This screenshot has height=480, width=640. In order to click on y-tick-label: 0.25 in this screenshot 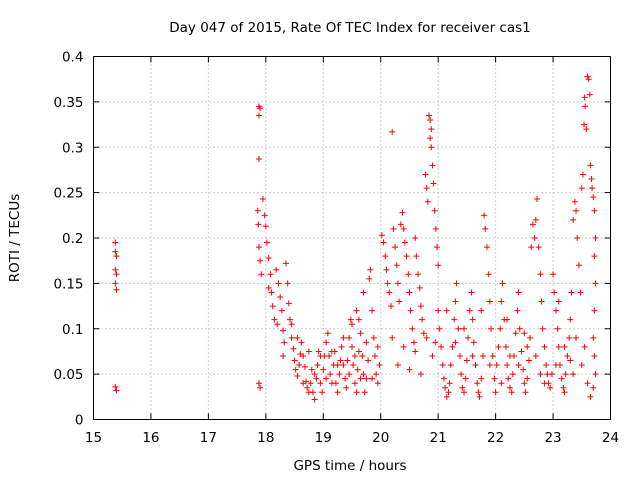, I will do `click(68, 194)`.